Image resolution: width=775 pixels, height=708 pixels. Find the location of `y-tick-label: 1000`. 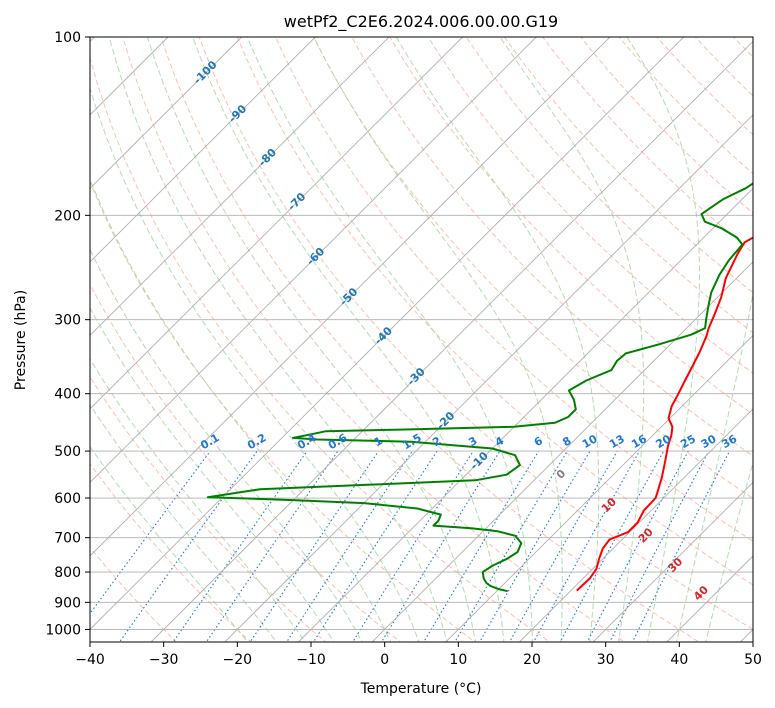

y-tick-label: 1000 is located at coordinates (63, 630).